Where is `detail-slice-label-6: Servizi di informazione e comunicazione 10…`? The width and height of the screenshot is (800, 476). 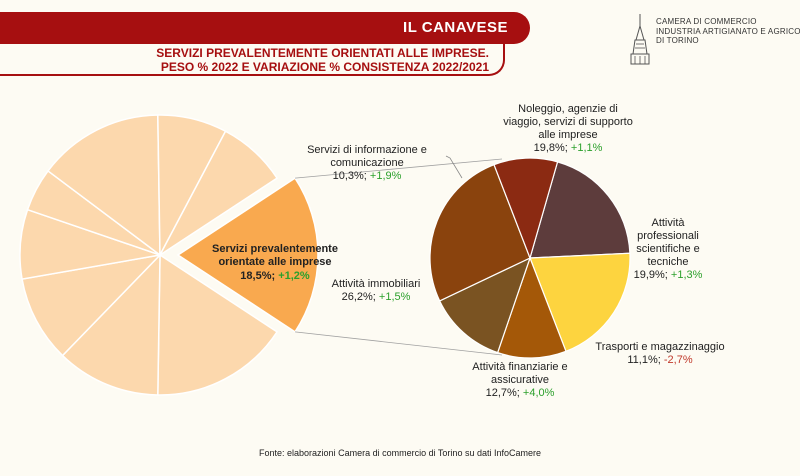
detail-slice-label-6: Servizi di informazione e comunicazione 10… is located at coordinates (367, 163).